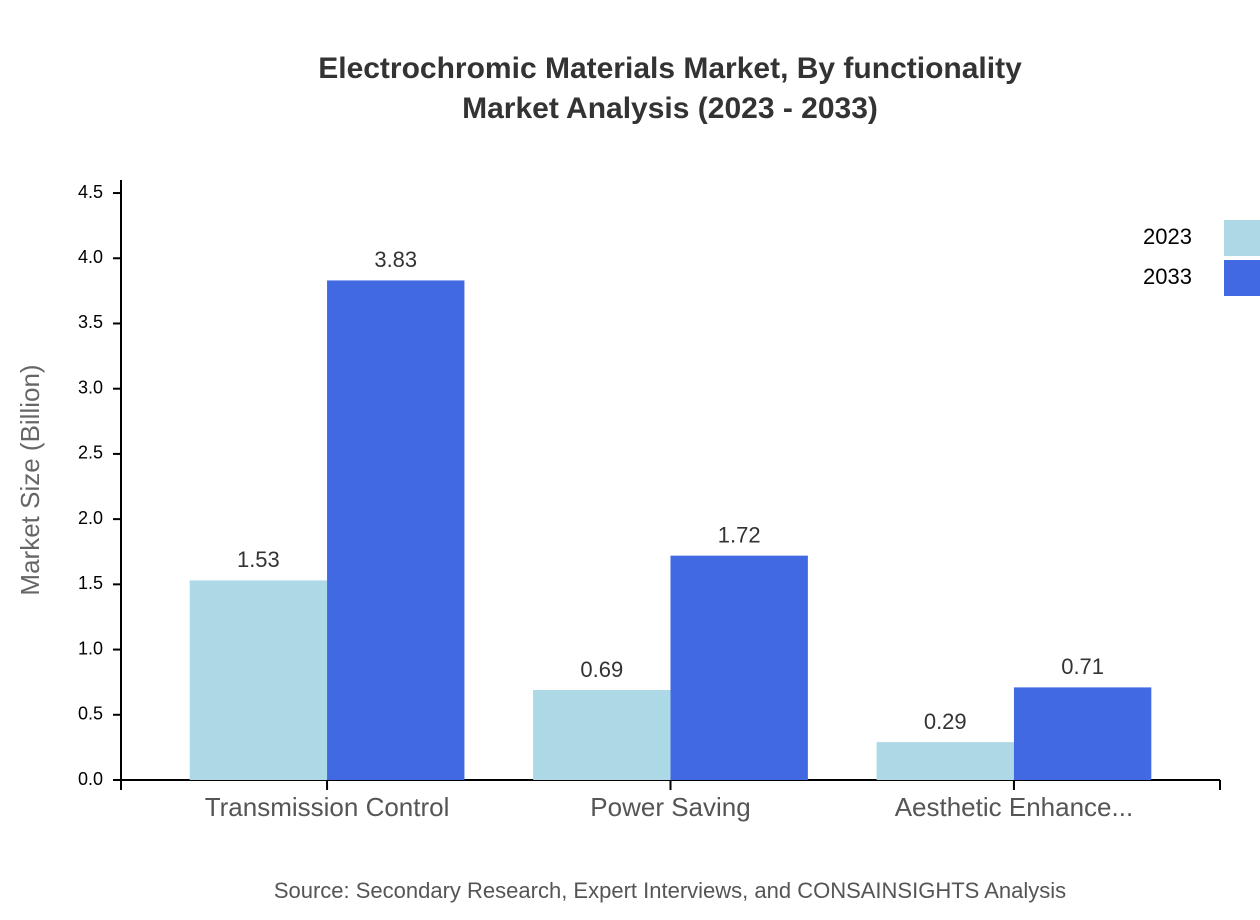 This screenshot has width=1260, height=920. Describe the element at coordinates (30, 479) in the screenshot. I see `y-axis-label: Market Size (Billion)` at that location.